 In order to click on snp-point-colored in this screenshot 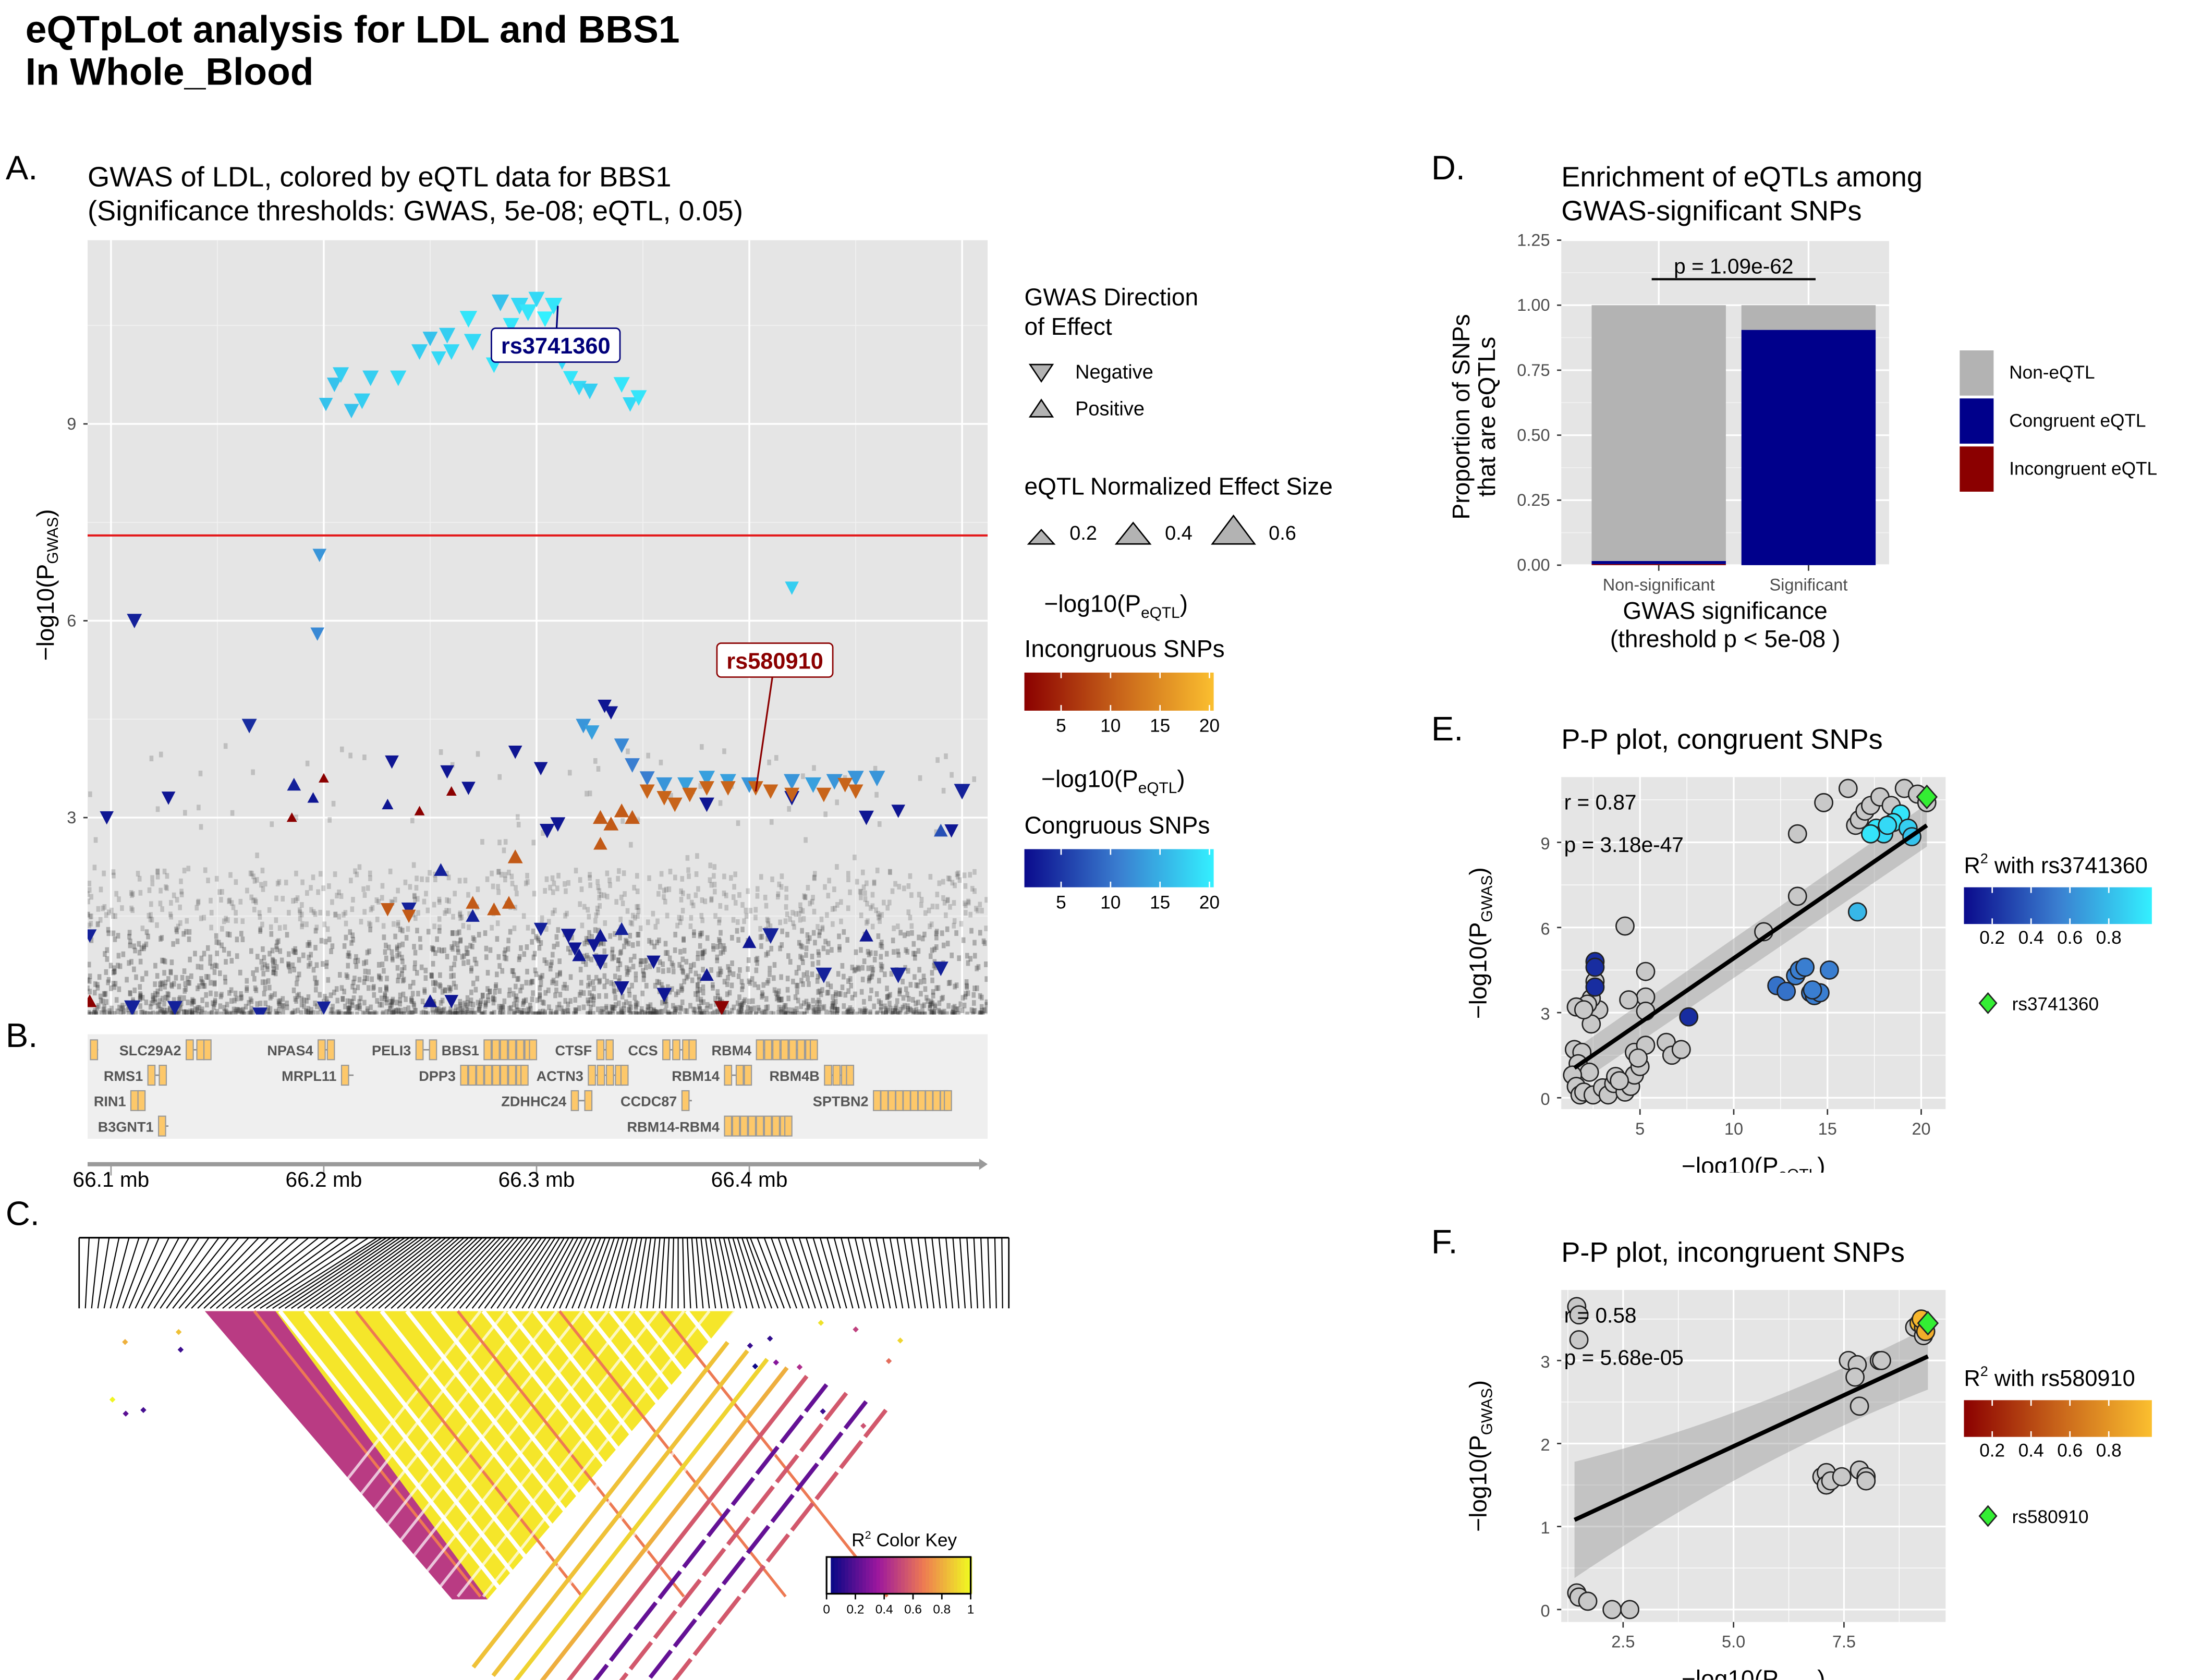, I will do `click(1887, 825)`.